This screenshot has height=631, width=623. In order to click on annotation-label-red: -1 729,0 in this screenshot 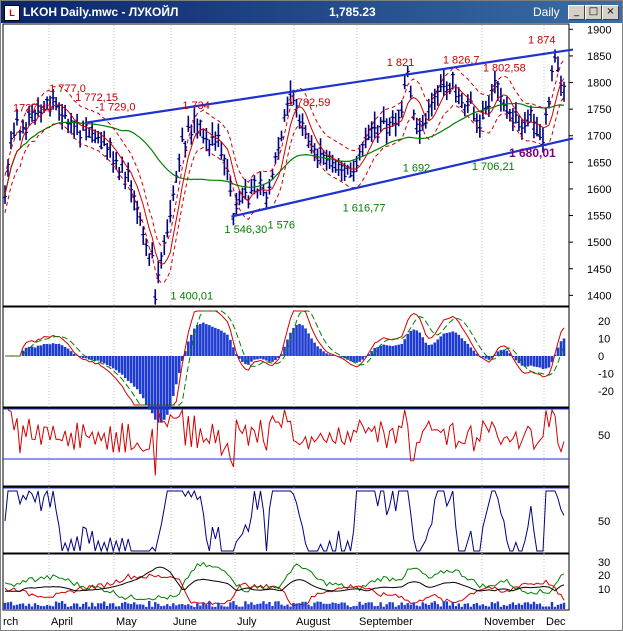, I will do `click(115, 107)`.